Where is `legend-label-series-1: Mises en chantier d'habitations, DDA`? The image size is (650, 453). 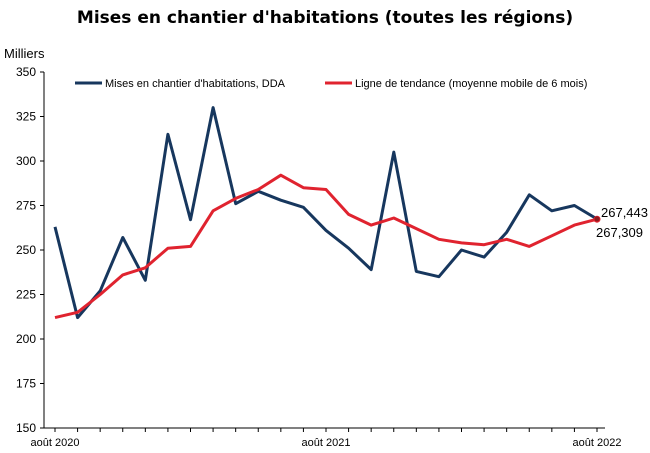
legend-label-series-1: Mises en chantier d'habitations, DDA is located at coordinates (195, 84).